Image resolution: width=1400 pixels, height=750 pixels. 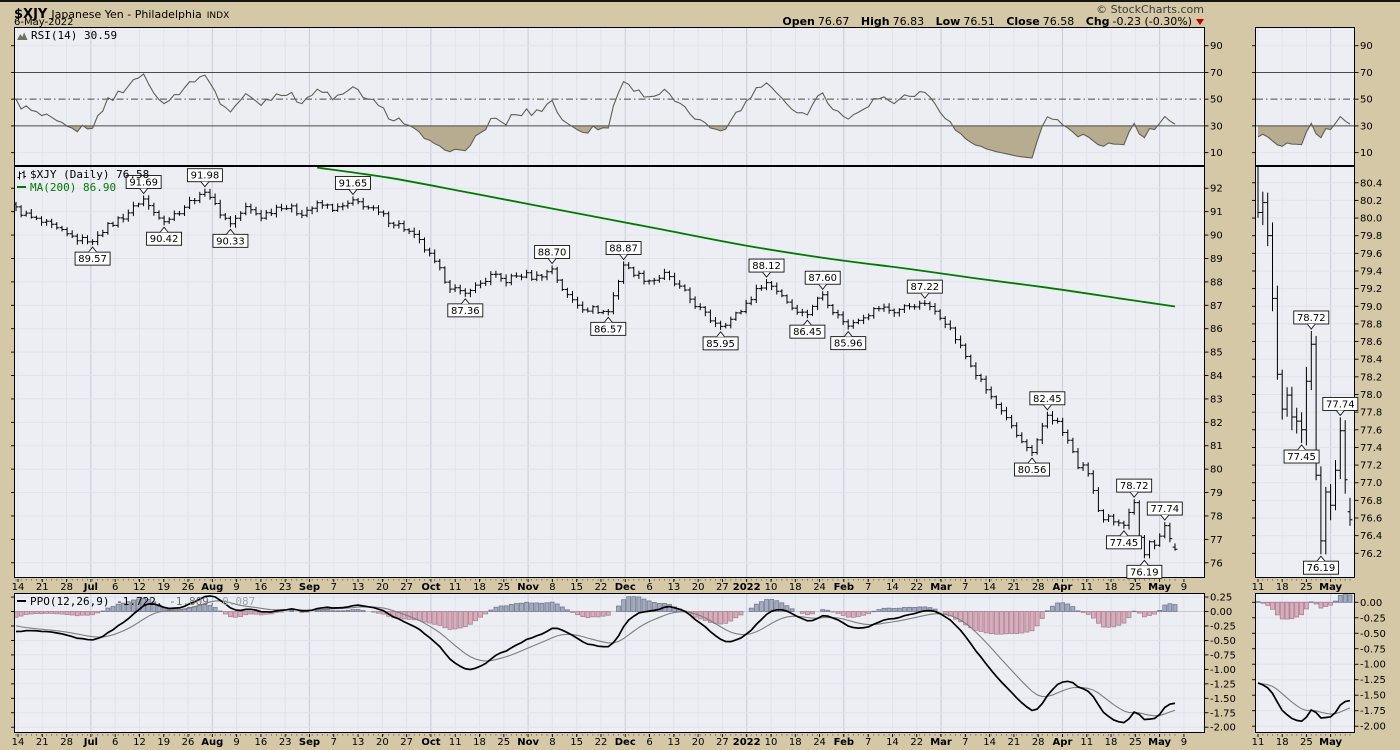 I want to click on svg-text: Oct, so click(x=430, y=587).